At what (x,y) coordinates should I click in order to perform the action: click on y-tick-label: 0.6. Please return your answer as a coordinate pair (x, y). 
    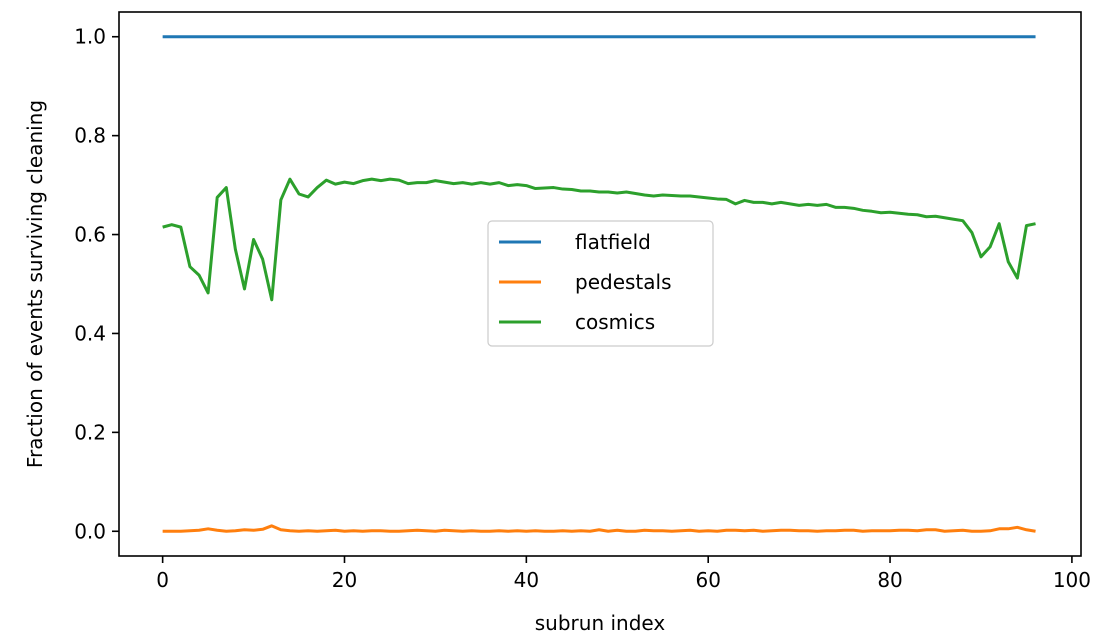
    Looking at the image, I should click on (90, 235).